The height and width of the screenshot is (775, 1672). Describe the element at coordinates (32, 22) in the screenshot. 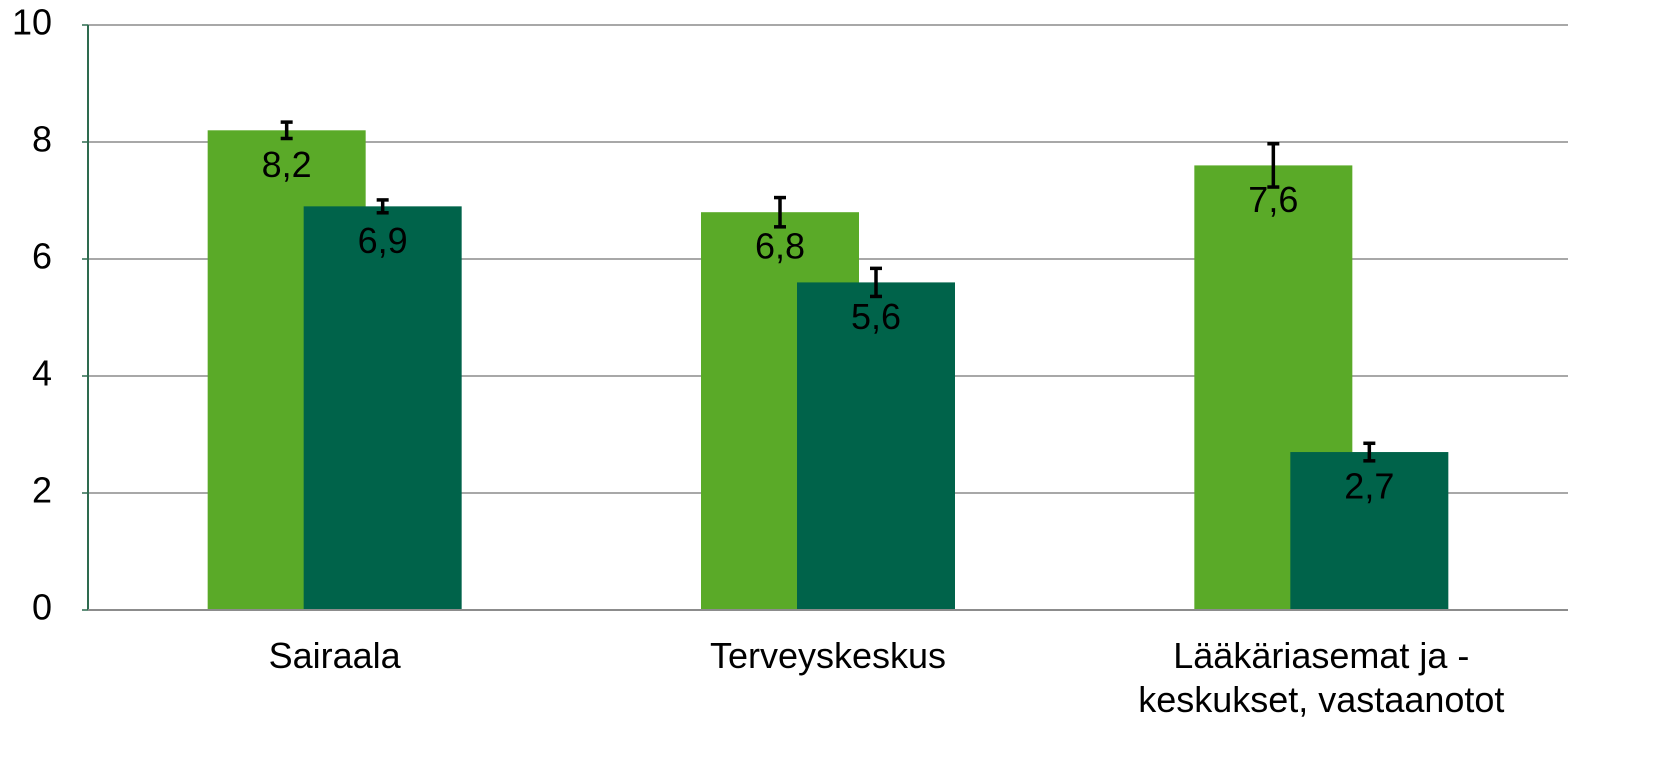

I see `y-tick-label: 10` at that location.